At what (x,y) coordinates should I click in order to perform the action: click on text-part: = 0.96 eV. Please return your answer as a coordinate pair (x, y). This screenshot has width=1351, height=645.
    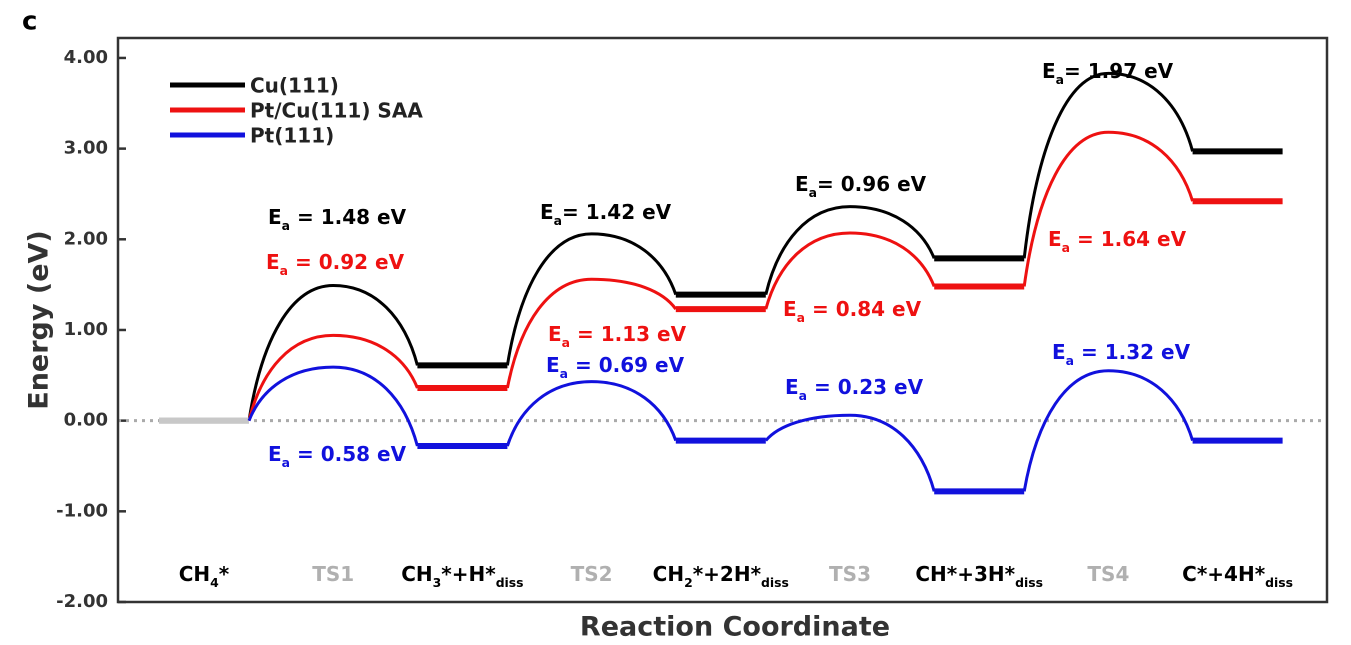
    Looking at the image, I should click on (872, 184).